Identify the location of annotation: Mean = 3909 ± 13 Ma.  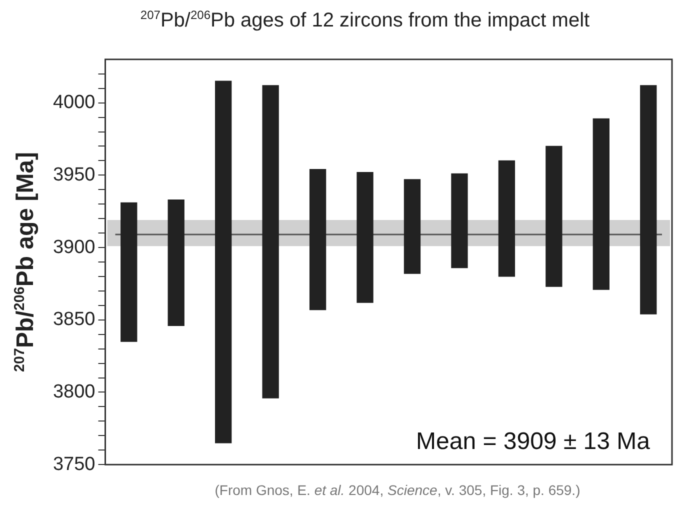
(533, 442).